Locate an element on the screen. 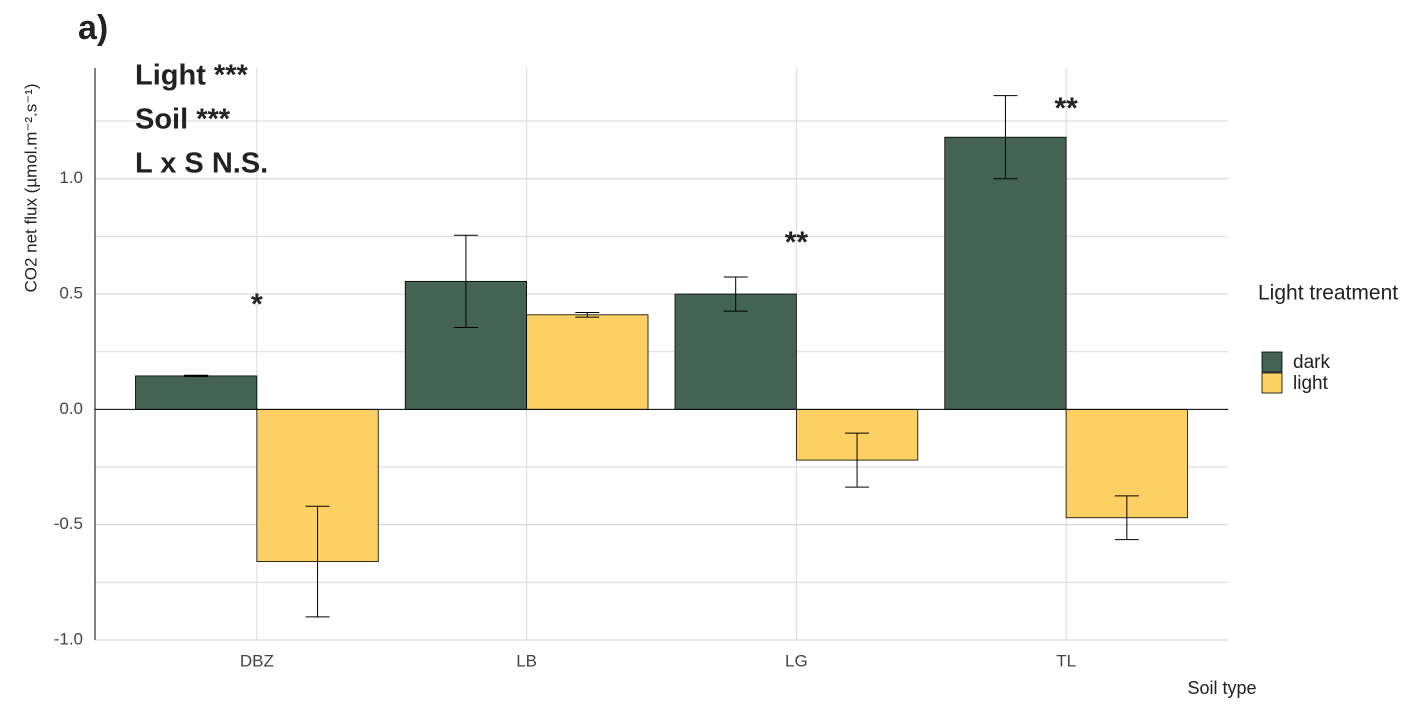  annotation: L x S N.S. is located at coordinates (201, 164).